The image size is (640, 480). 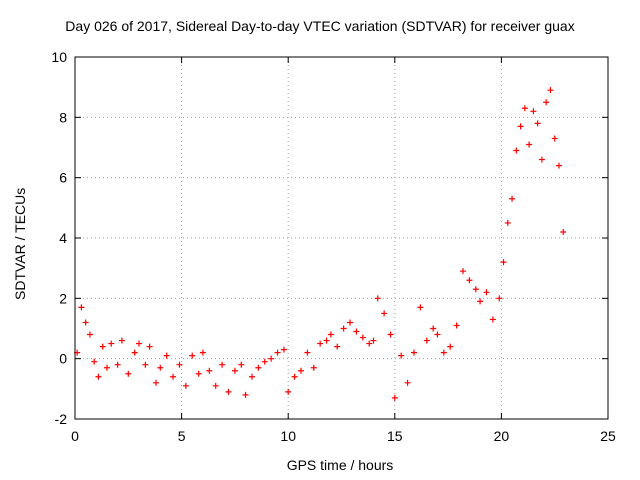 What do you see at coordinates (63, 298) in the screenshot?
I see `y-tick-label: 2` at bounding box center [63, 298].